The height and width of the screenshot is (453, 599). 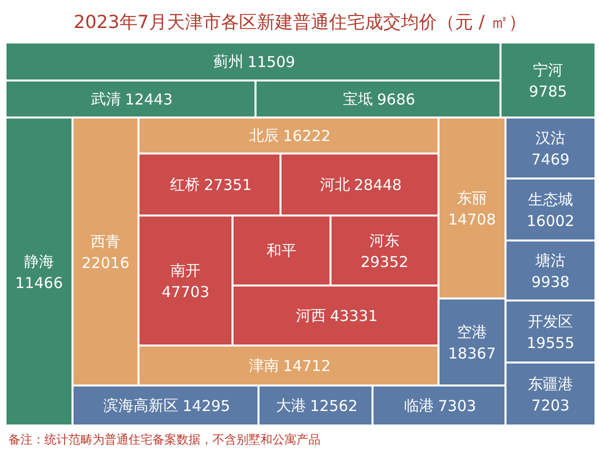 What do you see at coordinates (334, 406) in the screenshot?
I see `data-label: 12562` at bounding box center [334, 406].